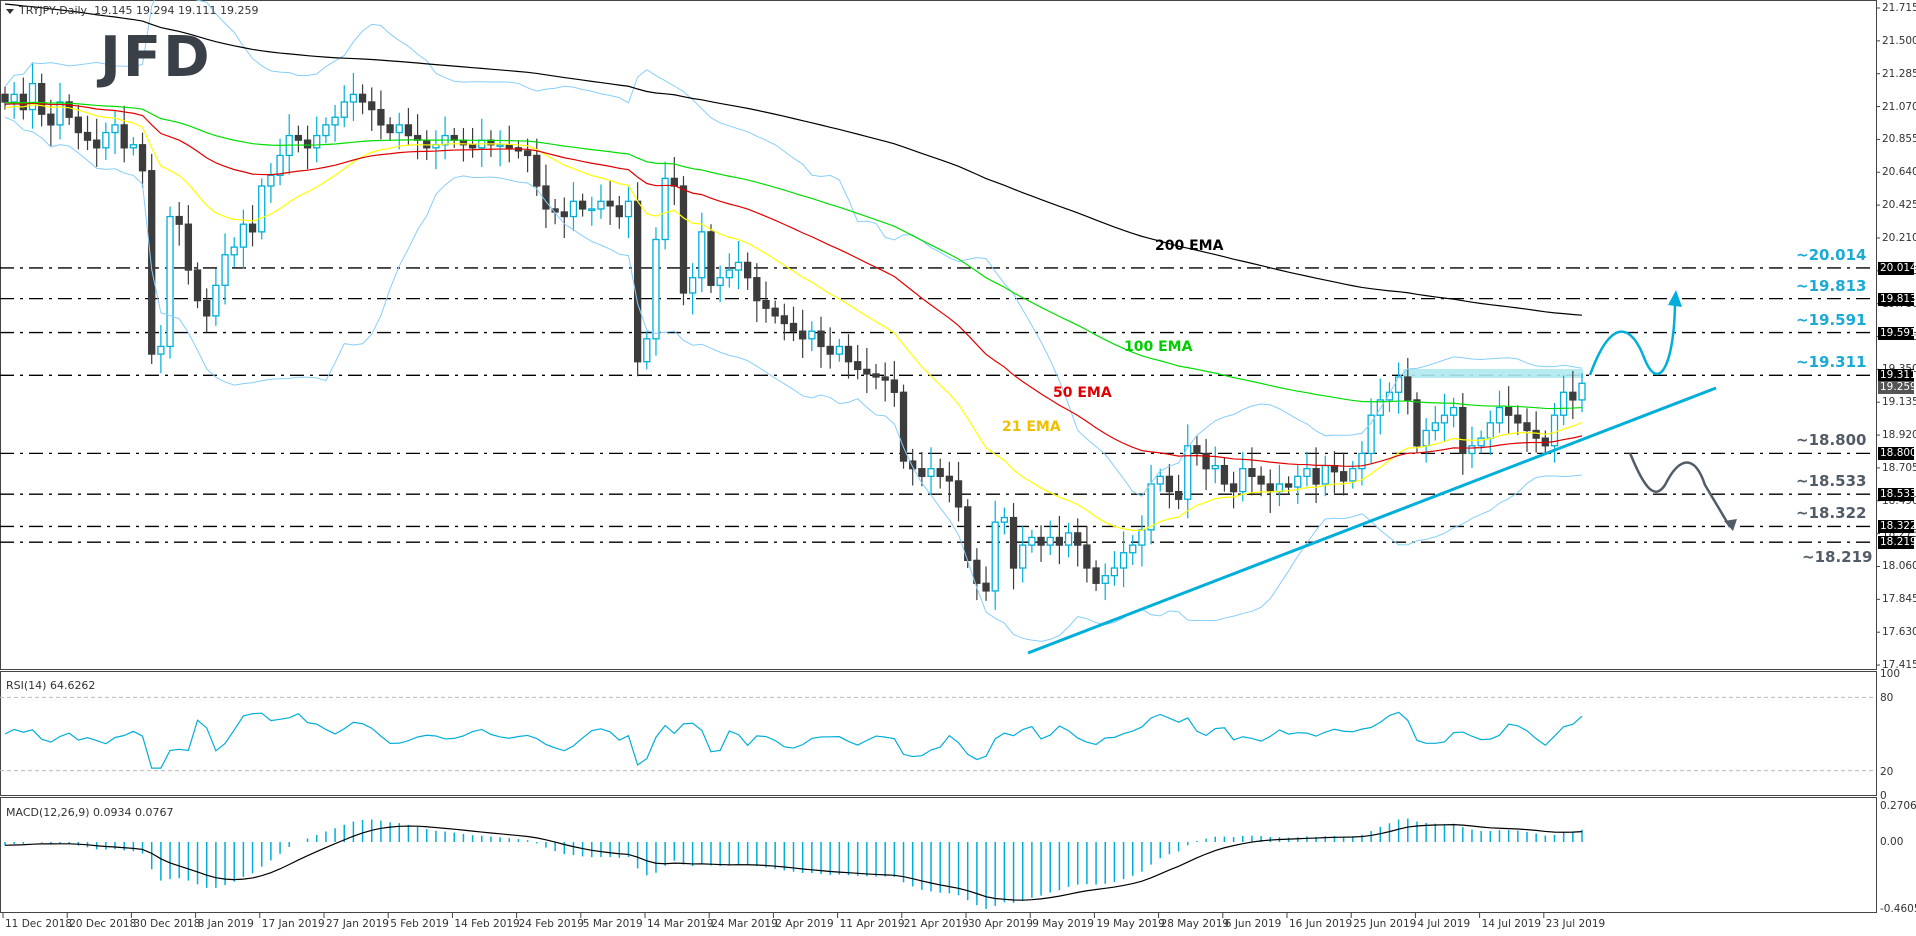 Image resolution: width=1916 pixels, height=936 pixels. What do you see at coordinates (1899, 106) in the screenshot?
I see `price-axis-label: 21.070` at bounding box center [1899, 106].